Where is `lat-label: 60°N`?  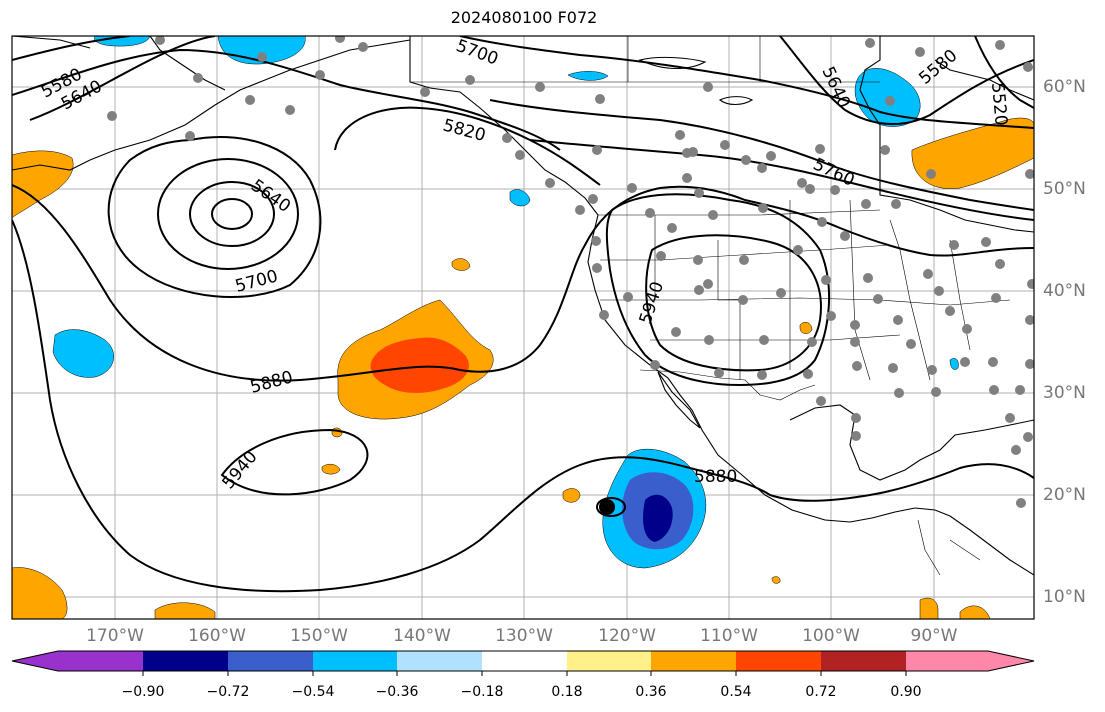 lat-label: 60°N is located at coordinates (1064, 87).